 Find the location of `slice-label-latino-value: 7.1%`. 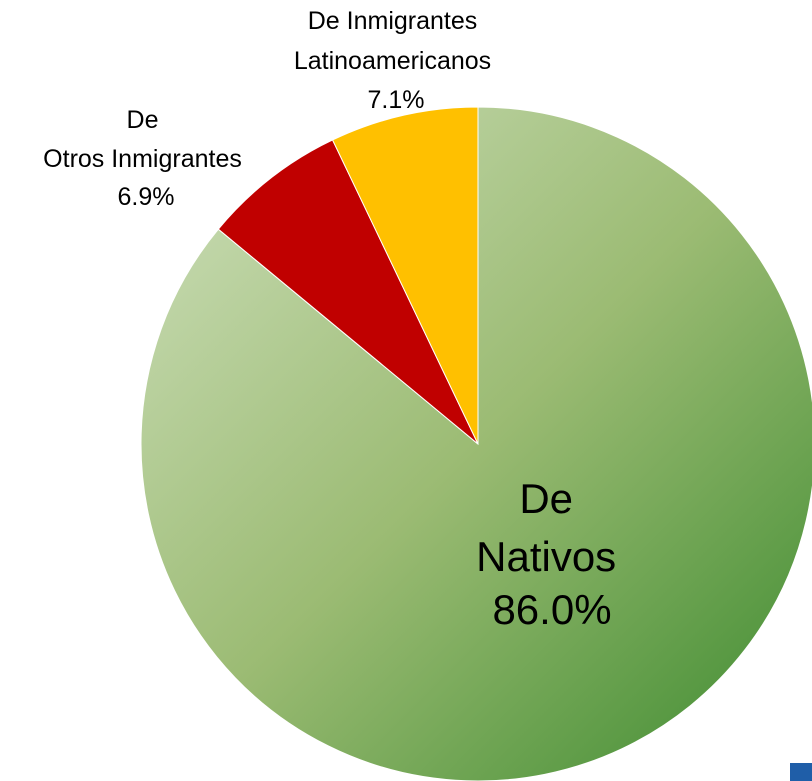

slice-label-latino-value: 7.1% is located at coordinates (396, 100).